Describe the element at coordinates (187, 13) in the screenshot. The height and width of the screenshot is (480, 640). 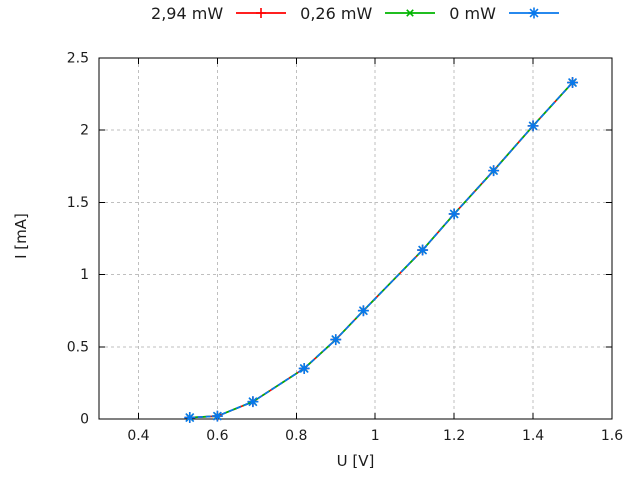
I see `legend-label: 2,94 mW` at that location.